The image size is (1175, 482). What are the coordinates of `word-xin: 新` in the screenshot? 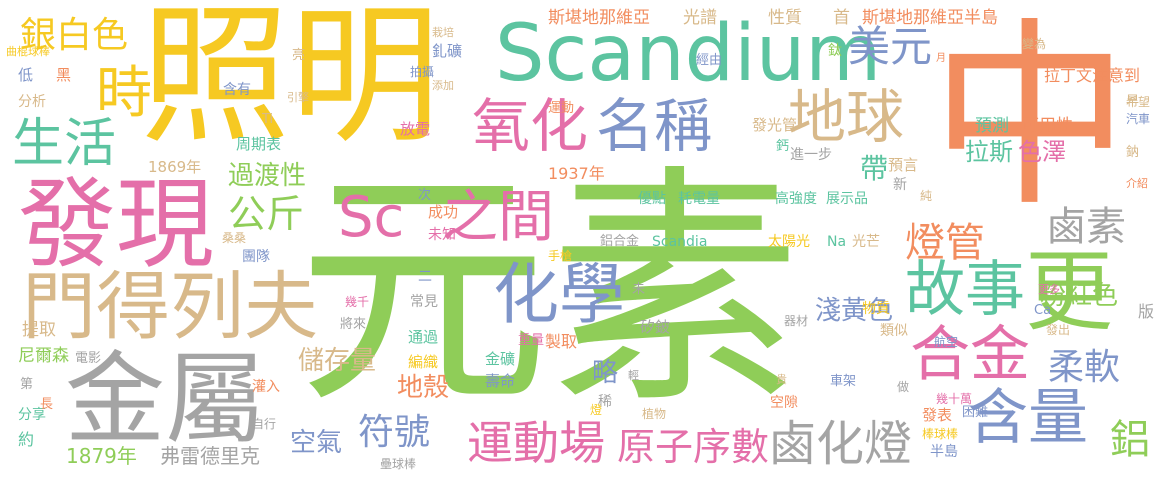 It's located at (900, 185).